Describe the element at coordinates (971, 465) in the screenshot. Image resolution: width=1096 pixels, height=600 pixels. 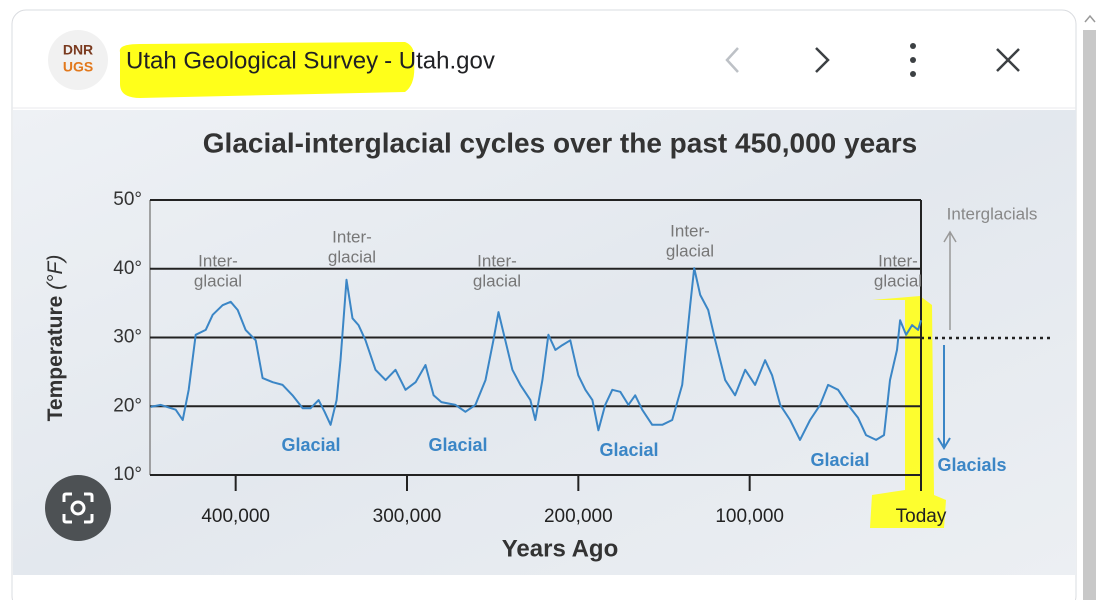
I see `annotation: Glacials` at that location.